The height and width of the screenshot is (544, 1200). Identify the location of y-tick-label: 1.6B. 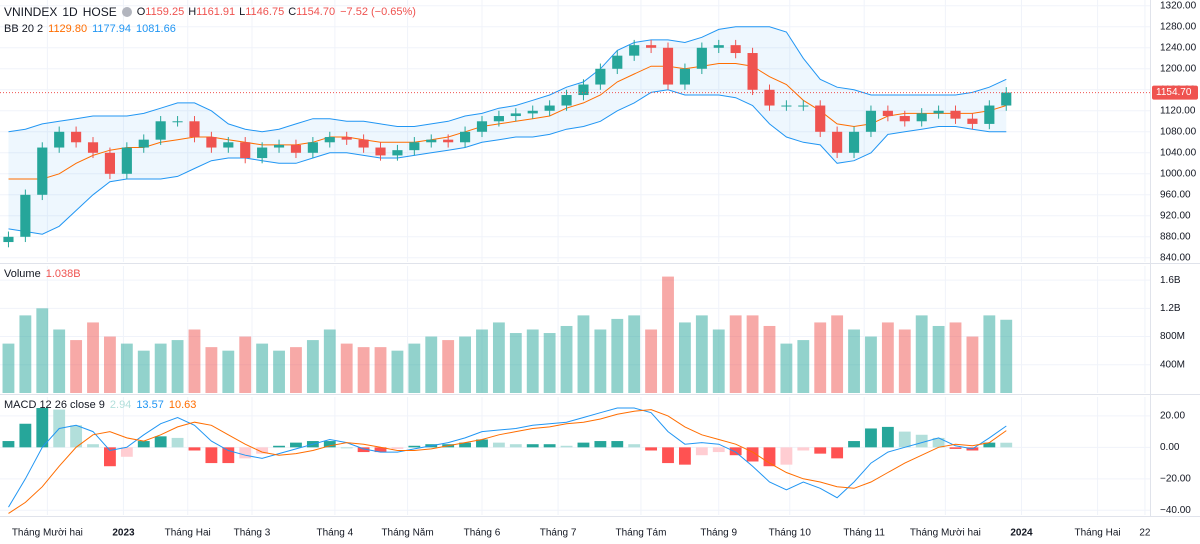
(1170, 280).